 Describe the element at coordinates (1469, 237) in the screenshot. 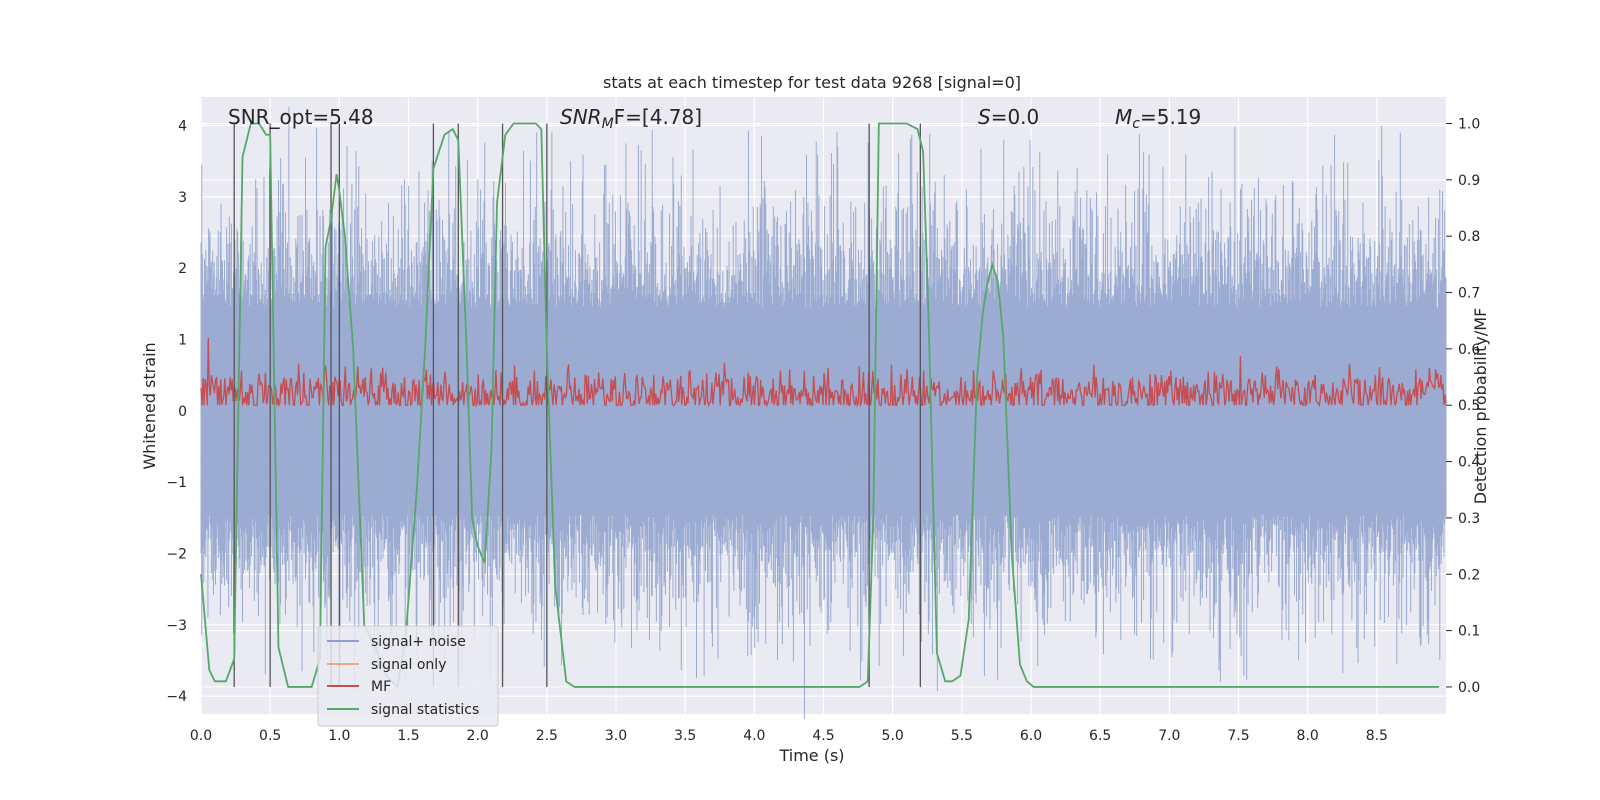

I see `y-tick-label-right: 0.8` at that location.